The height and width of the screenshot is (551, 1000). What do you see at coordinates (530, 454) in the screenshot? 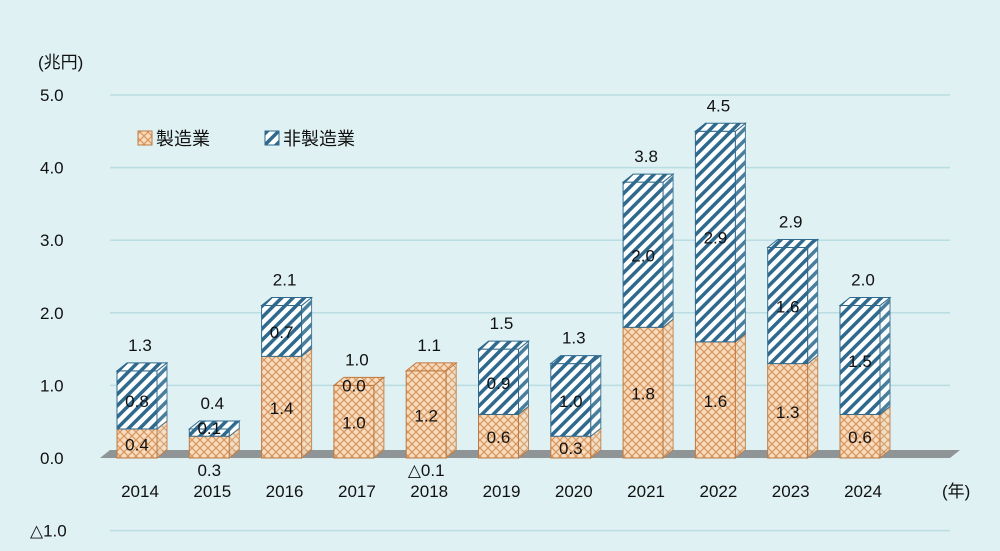
I see `baseline-floor` at bounding box center [530, 454].